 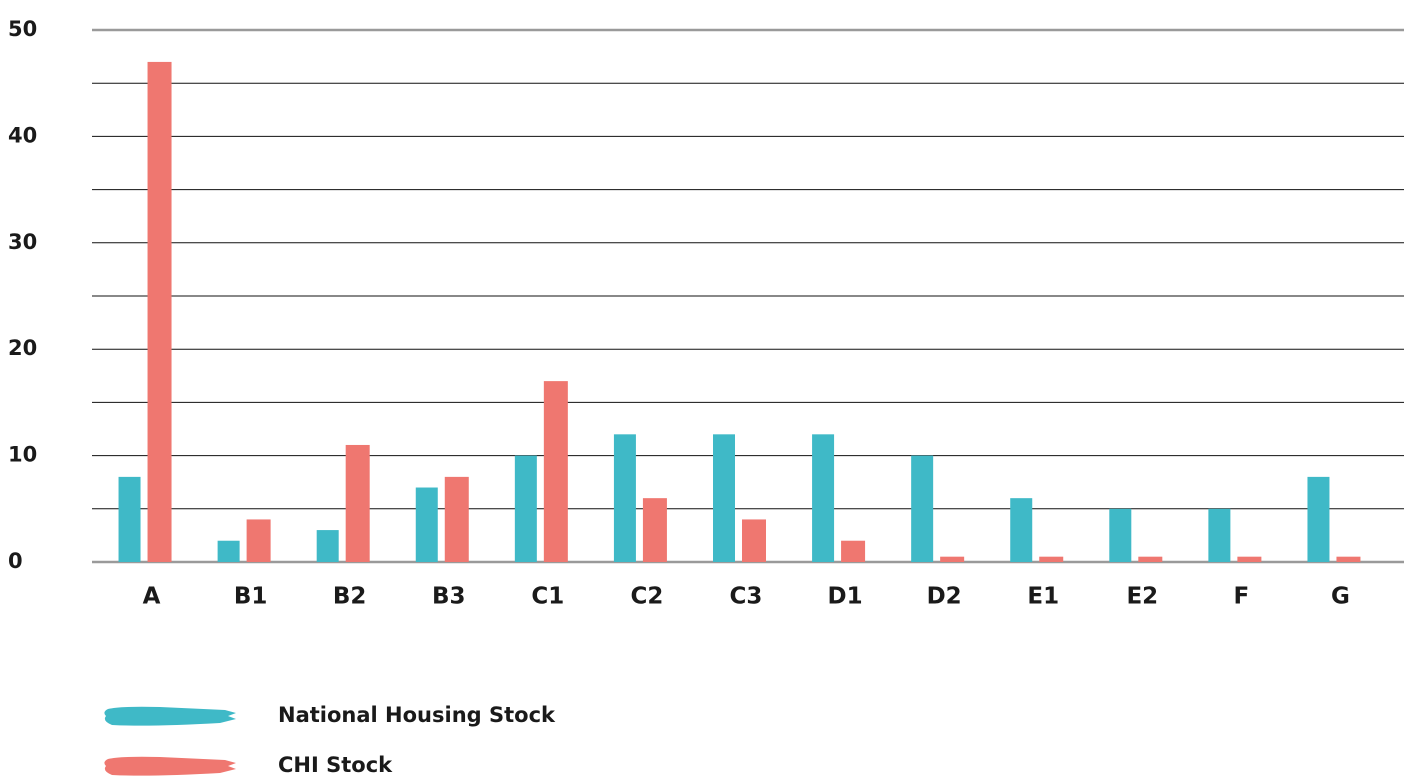 What do you see at coordinates (22, 455) in the screenshot?
I see `y-tick-label: 10` at bounding box center [22, 455].